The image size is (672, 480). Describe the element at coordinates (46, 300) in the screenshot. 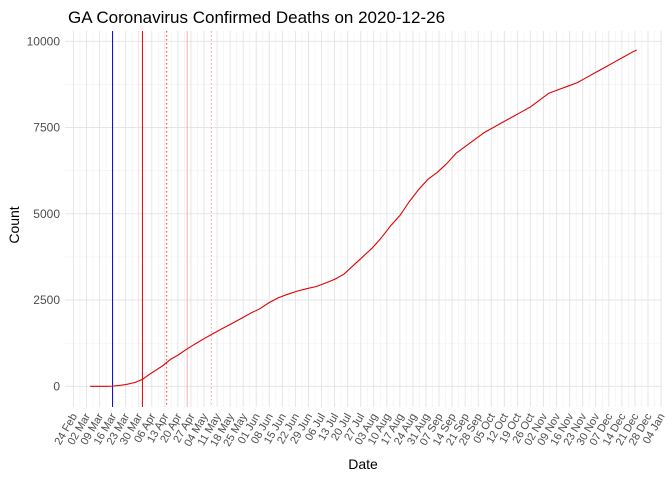

I see `y-tick-label: 2500` at that location.